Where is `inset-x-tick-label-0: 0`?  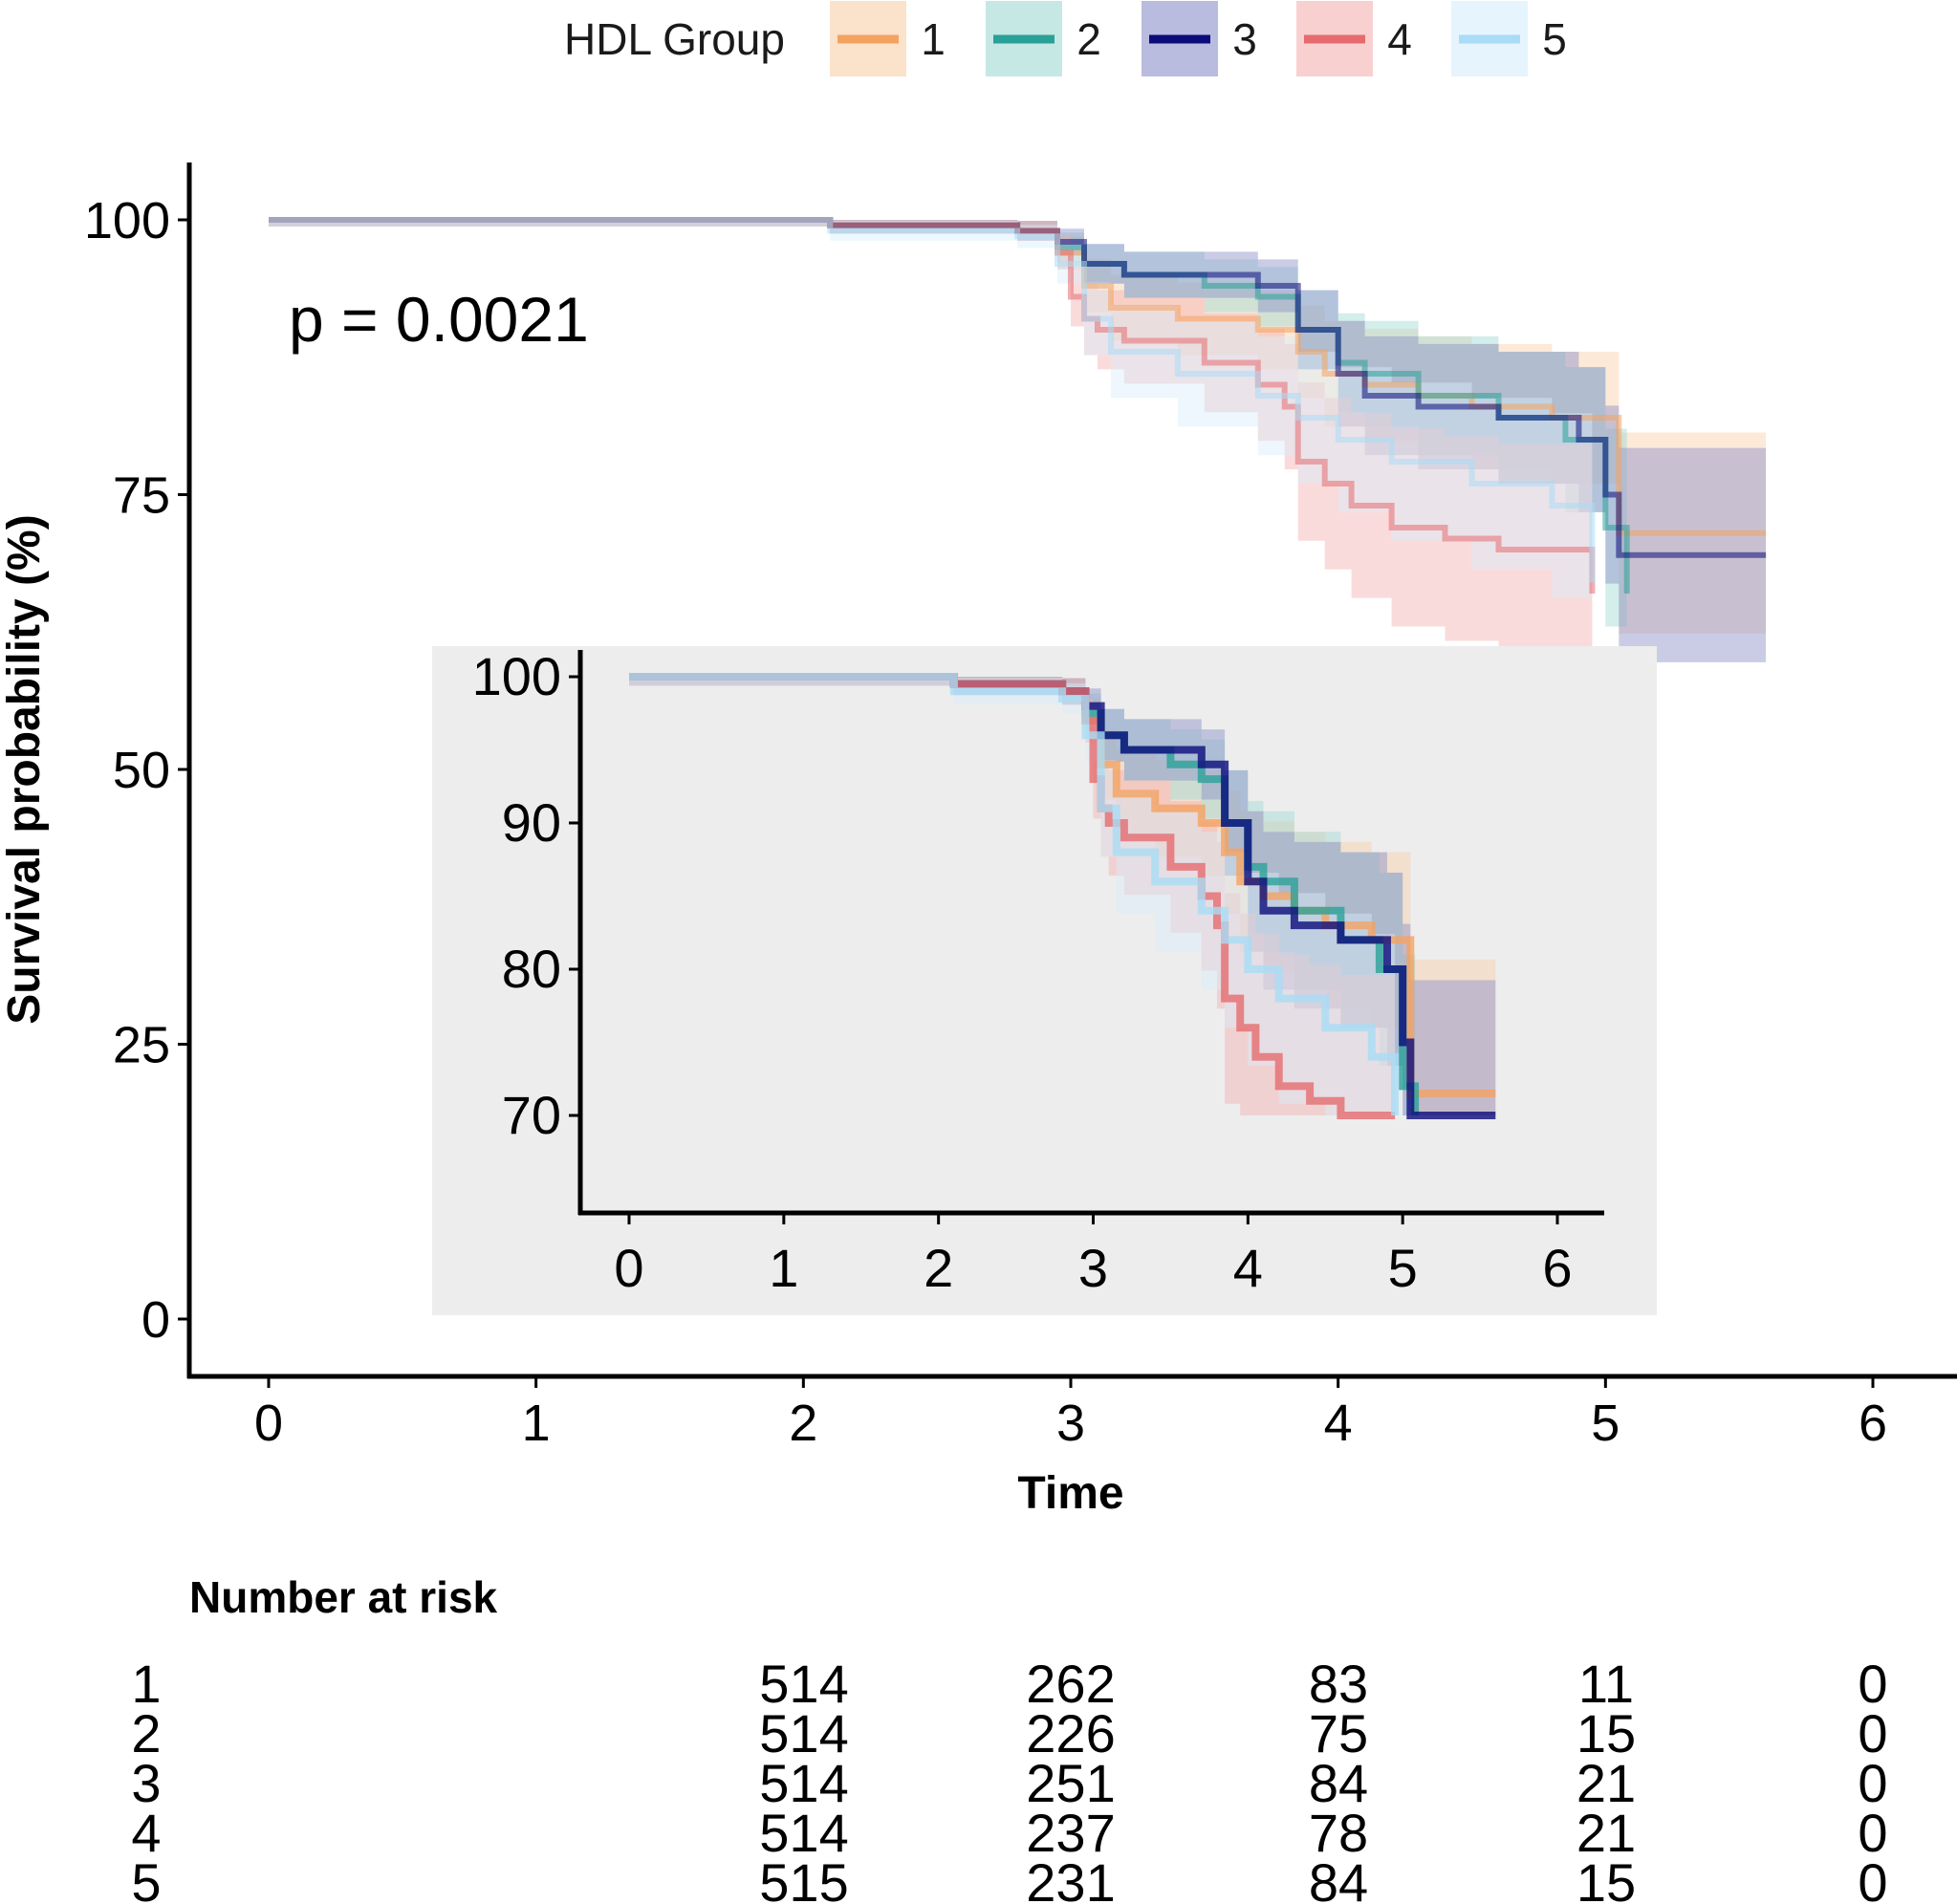
inset-x-tick-label-0: 0 is located at coordinates (628, 1268).